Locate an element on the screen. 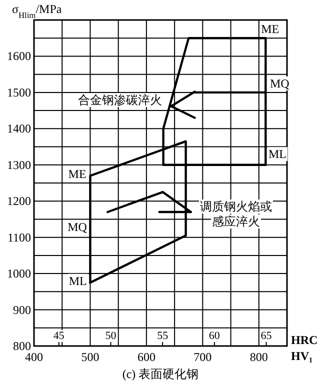 The image size is (327, 384). y-axis-title: σ$_{Hlim}$/MPa is located at coordinates (37, 11).